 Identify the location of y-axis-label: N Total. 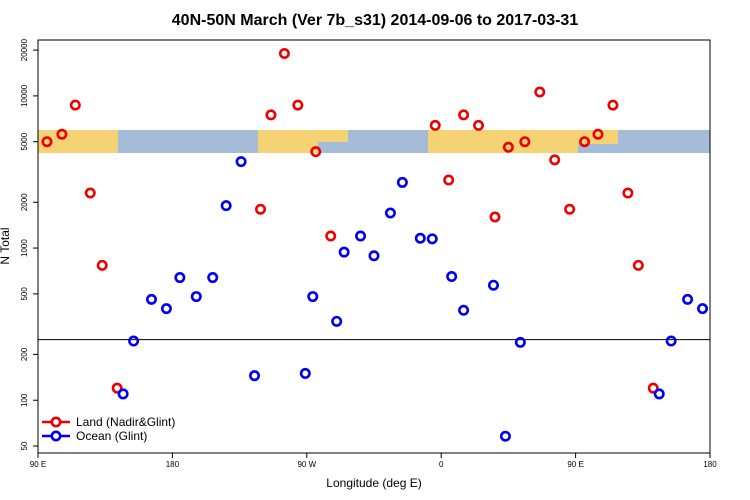
(6, 245).